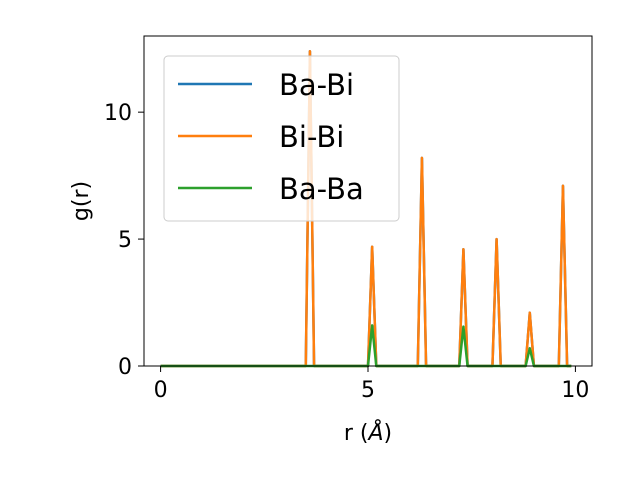 The width and height of the screenshot is (640, 480). I want to click on x-tick-label: 0, so click(161, 390).